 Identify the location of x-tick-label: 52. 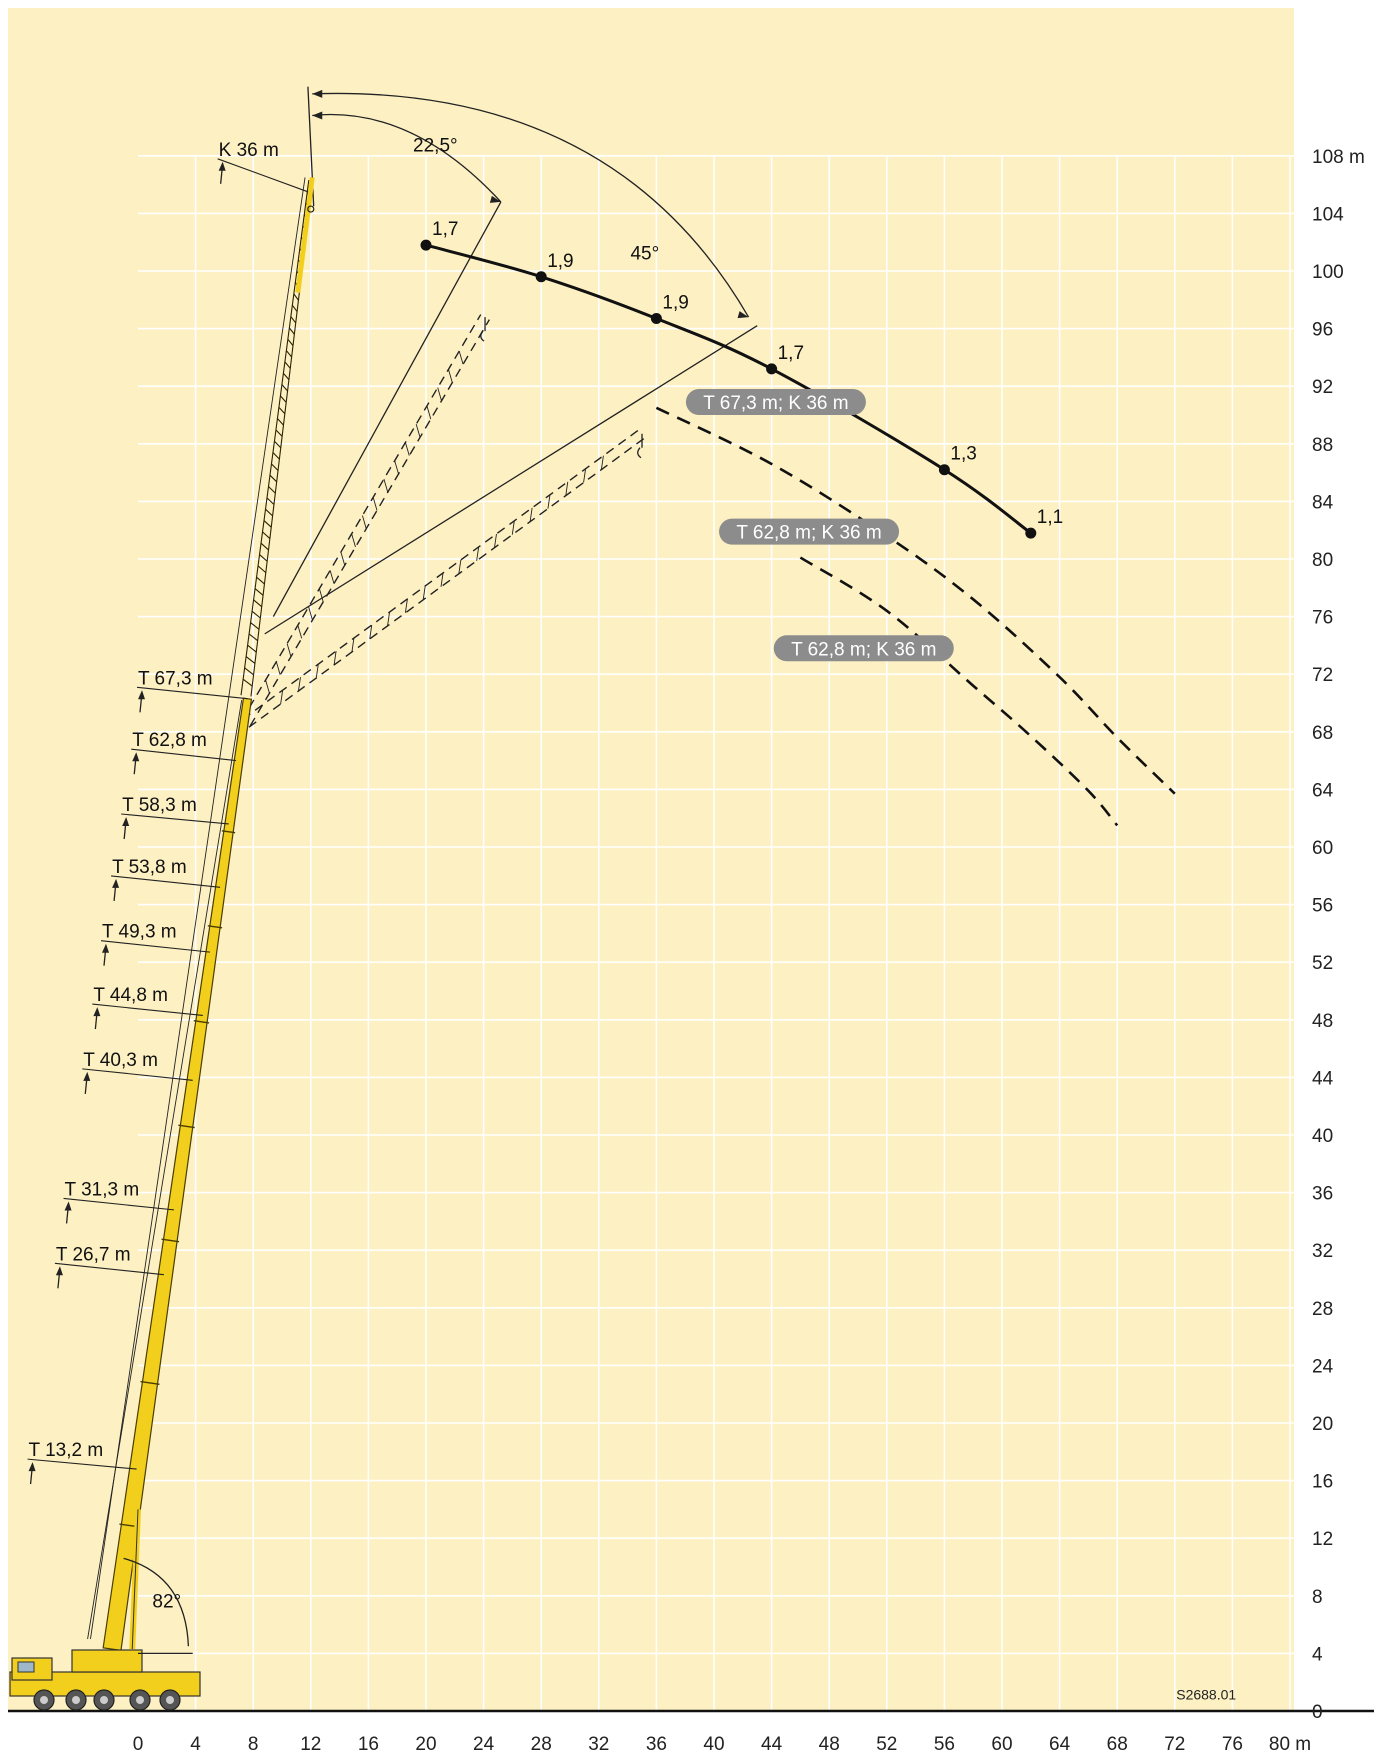
(886, 1744).